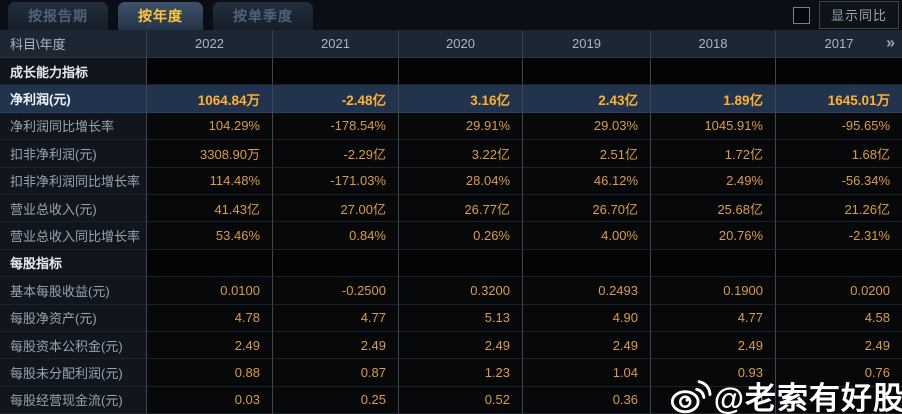  Describe the element at coordinates (838, 126) in the screenshot. I see `value-cell: -95.65%` at that location.